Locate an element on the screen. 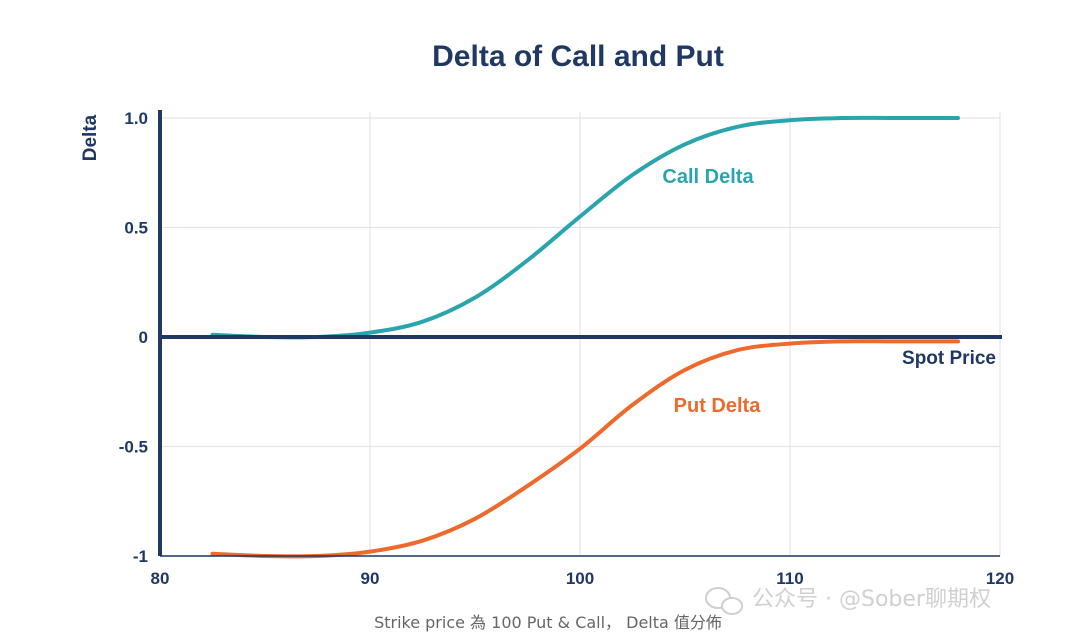  x-axis-label: Spot Price is located at coordinates (949, 358).